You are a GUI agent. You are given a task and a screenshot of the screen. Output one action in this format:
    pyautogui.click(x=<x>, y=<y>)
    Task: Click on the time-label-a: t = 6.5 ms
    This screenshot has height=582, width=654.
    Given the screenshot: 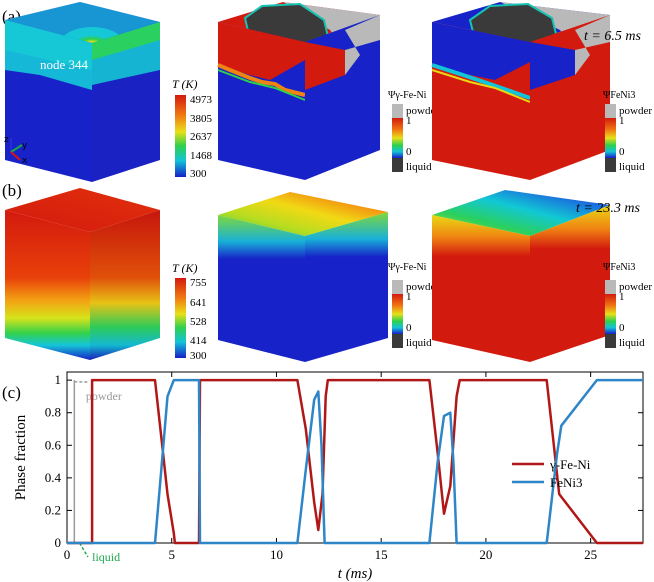 What is the action you would take?
    pyautogui.click(x=612, y=36)
    